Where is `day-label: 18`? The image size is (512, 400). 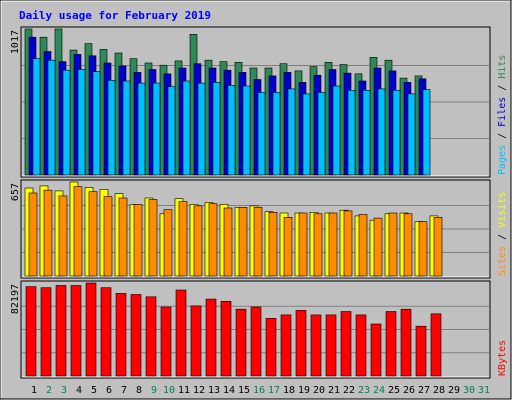 day-label: 18 is located at coordinates (289, 390).